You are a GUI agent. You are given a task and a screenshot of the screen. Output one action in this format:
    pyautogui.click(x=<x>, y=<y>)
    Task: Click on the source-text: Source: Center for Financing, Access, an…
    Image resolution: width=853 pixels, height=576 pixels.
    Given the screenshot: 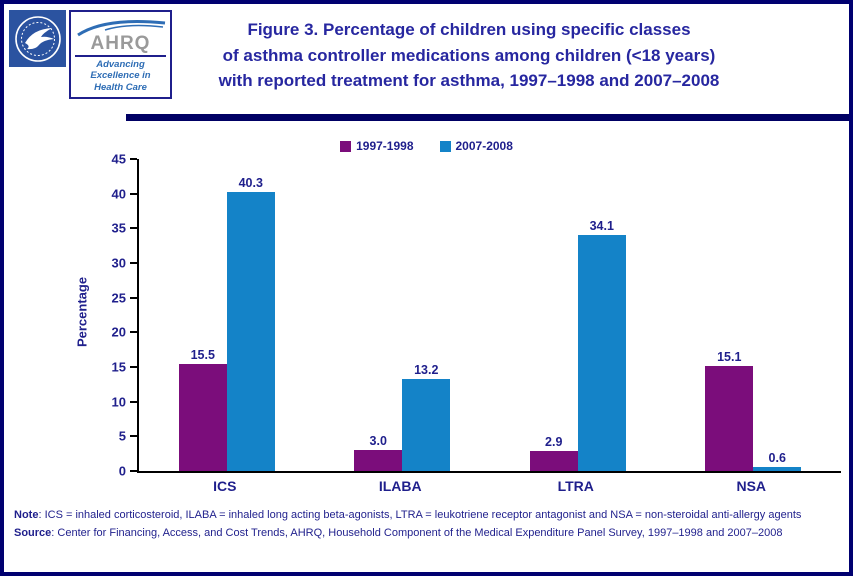 What is the action you would take?
    pyautogui.click(x=422, y=533)
    